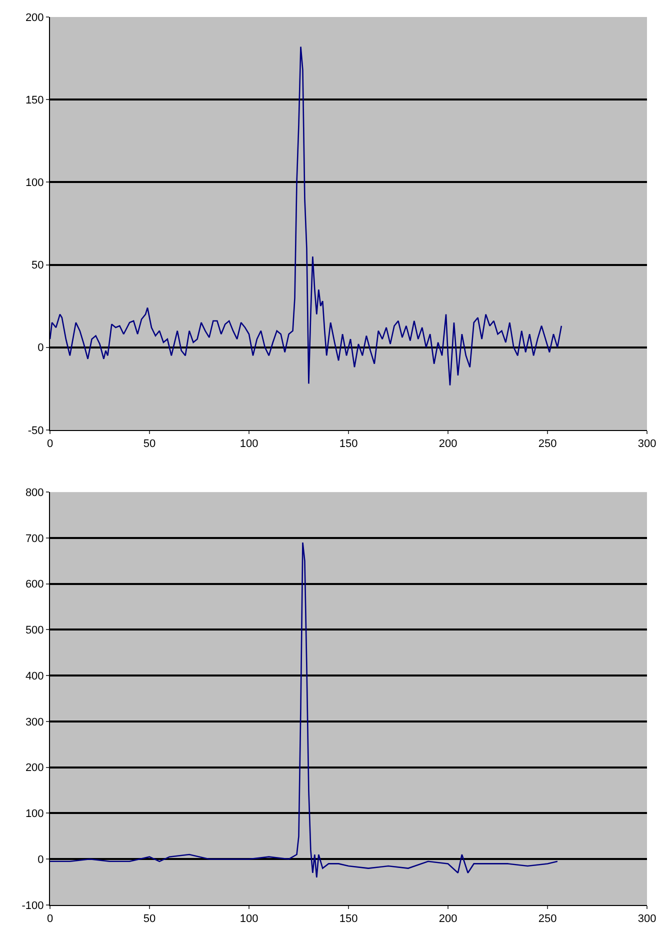 The image size is (668, 937). What do you see at coordinates (34, 722) in the screenshot?
I see `y-tick-label: 300` at bounding box center [34, 722].